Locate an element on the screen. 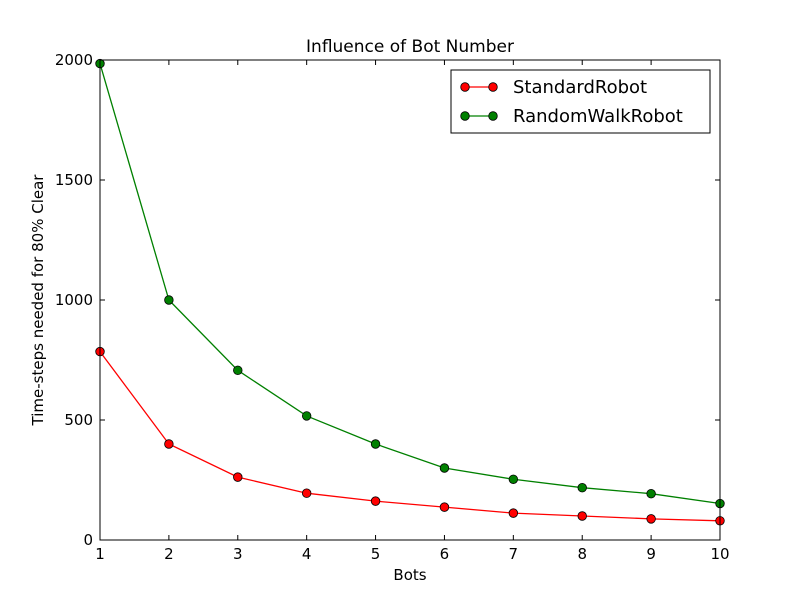 Image resolution: width=800 pixels, height=600 pixels. legend-box is located at coordinates (580, 101).